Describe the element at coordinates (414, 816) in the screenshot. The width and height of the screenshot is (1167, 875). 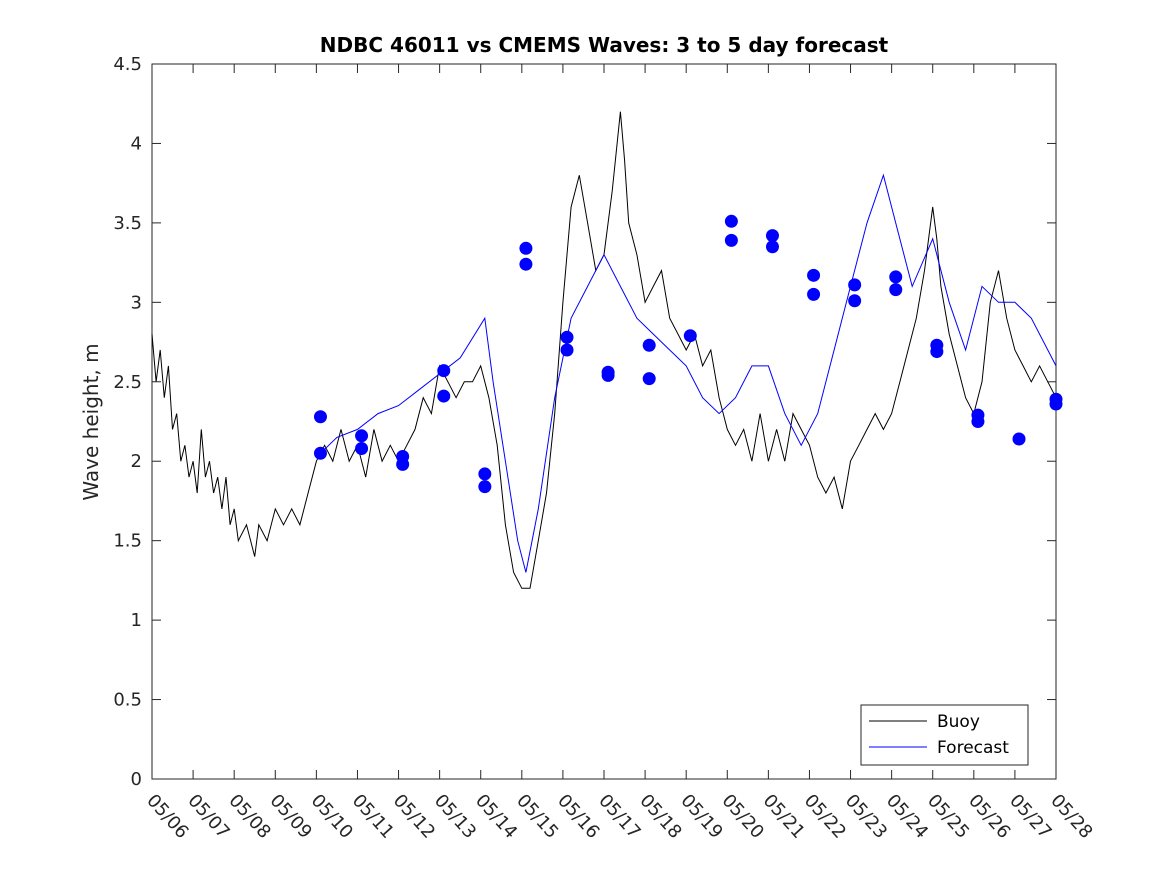
I see `x-tick-label: 05/12` at that location.